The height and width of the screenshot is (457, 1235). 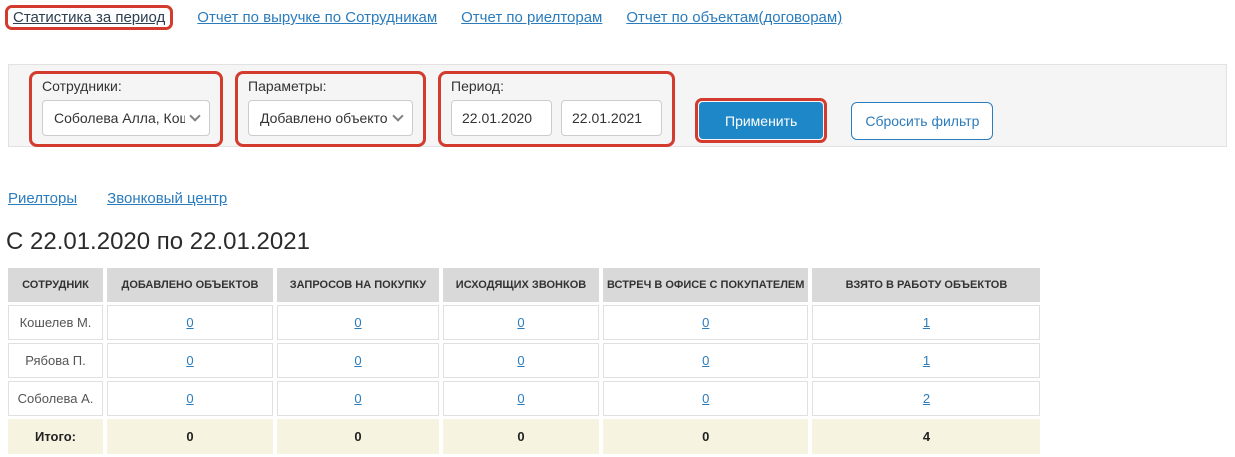 I want to click on col-objects-in-work: ВЗЯТО В РАБОТУ ОБЪЕКТОВ, so click(x=926, y=285).